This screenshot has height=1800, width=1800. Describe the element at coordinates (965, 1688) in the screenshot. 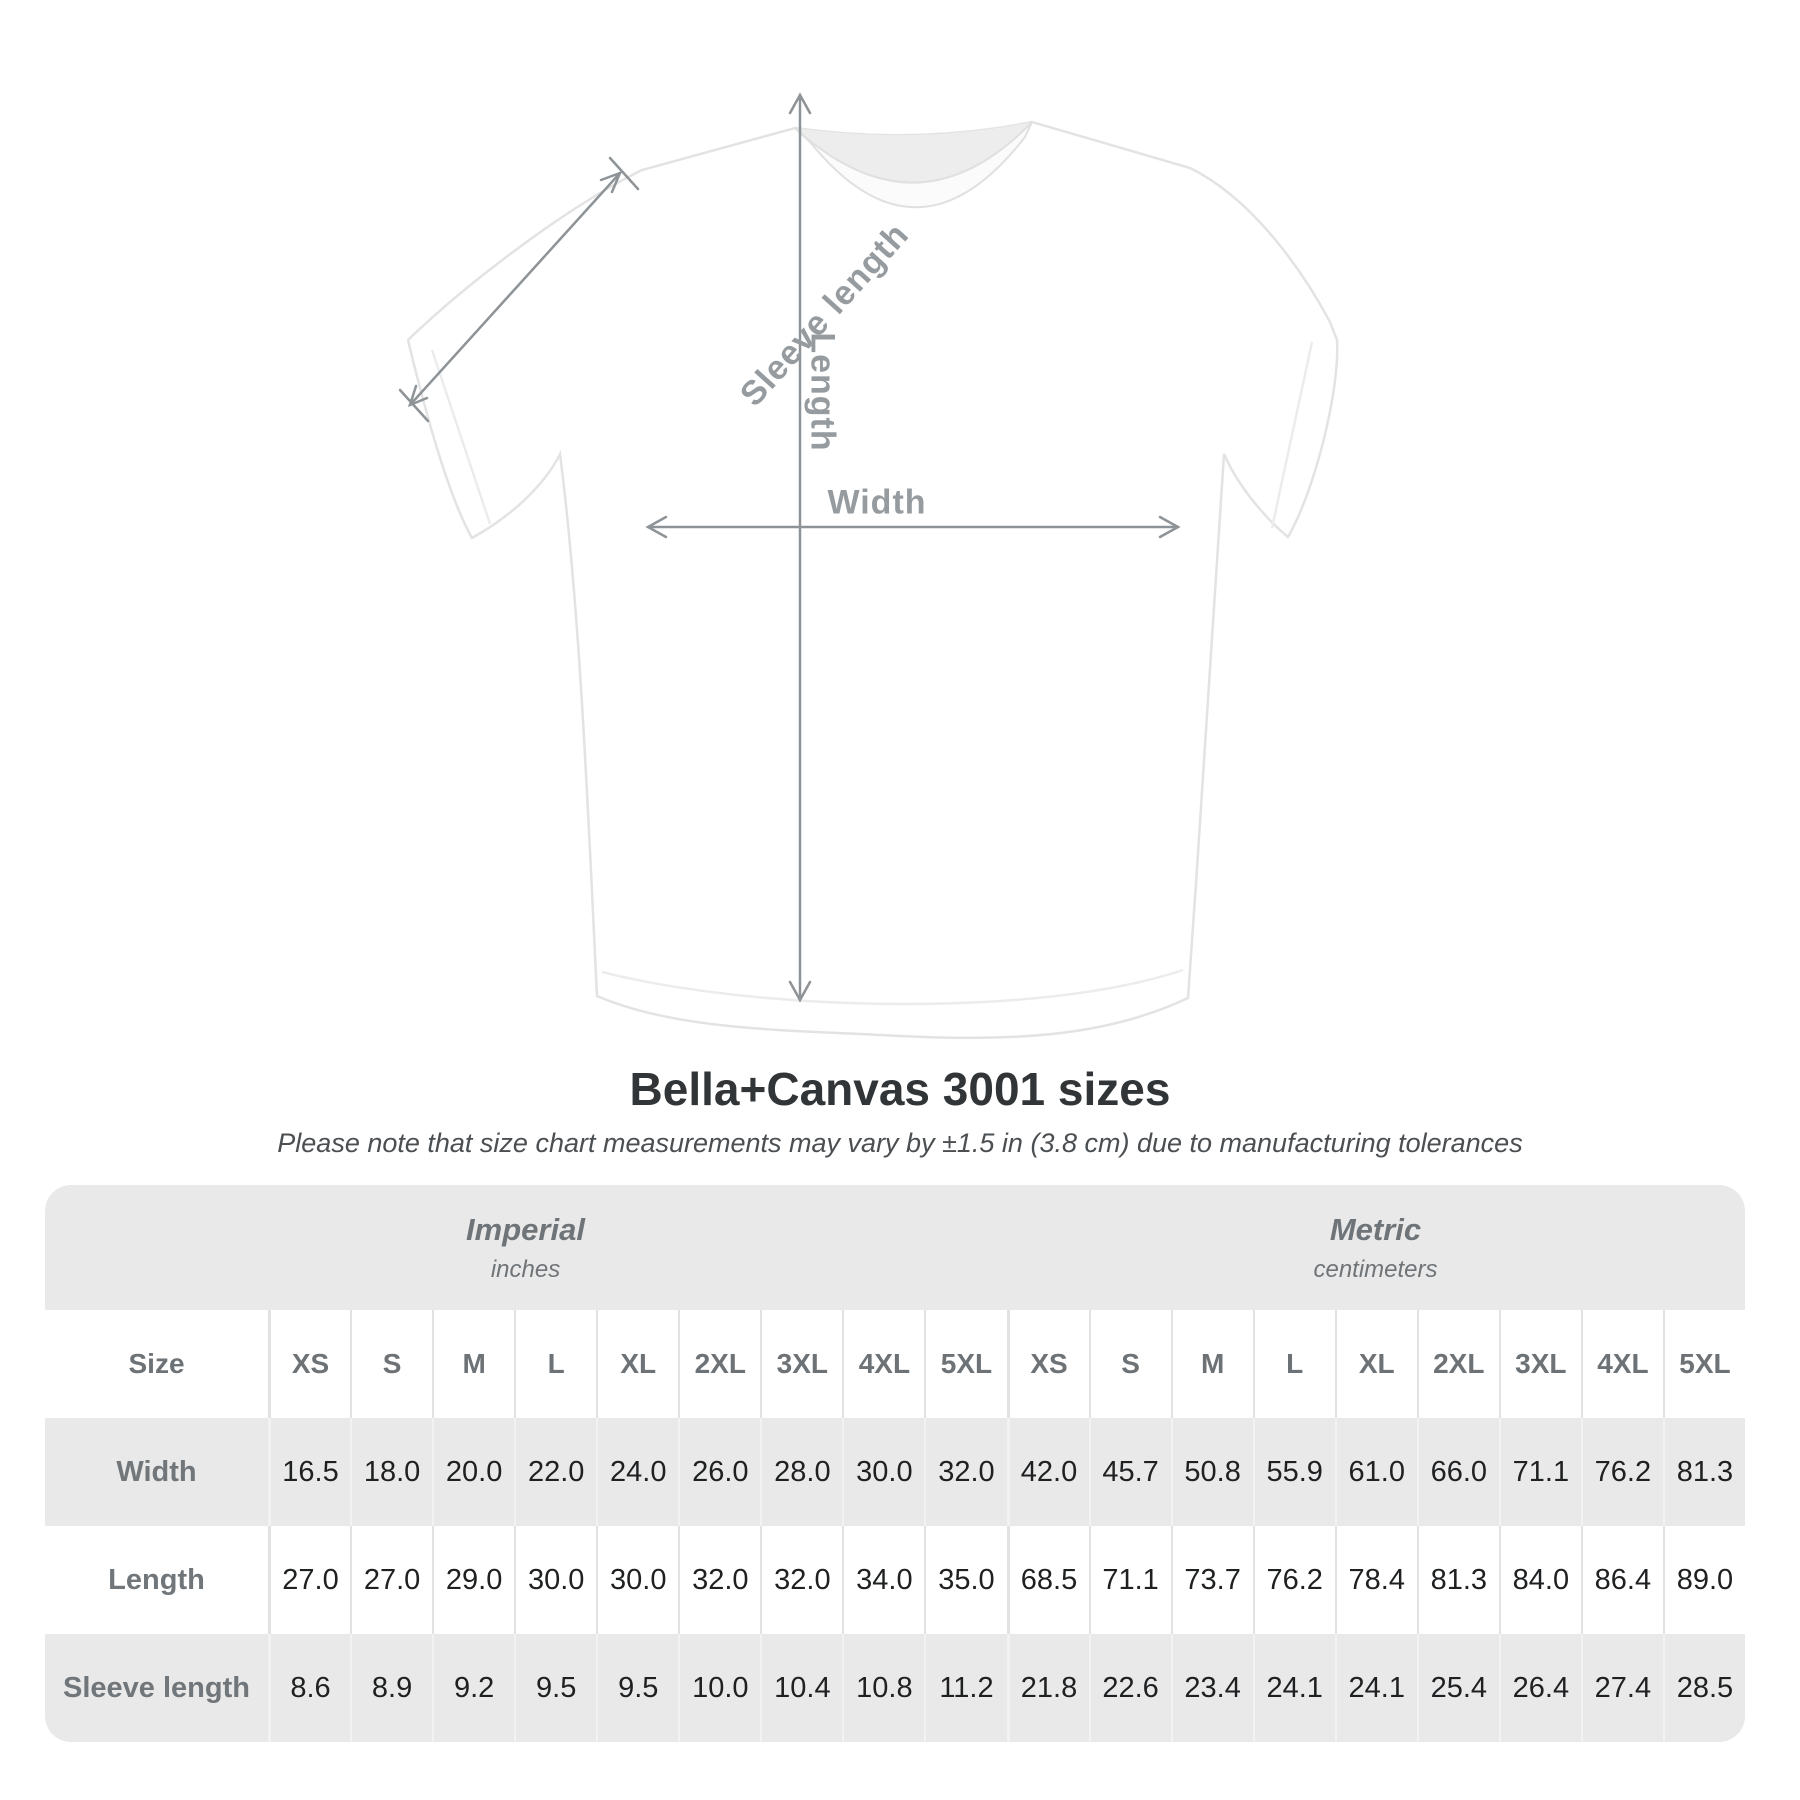

I see `sleeve-imperial-cell: 11.2` at that location.